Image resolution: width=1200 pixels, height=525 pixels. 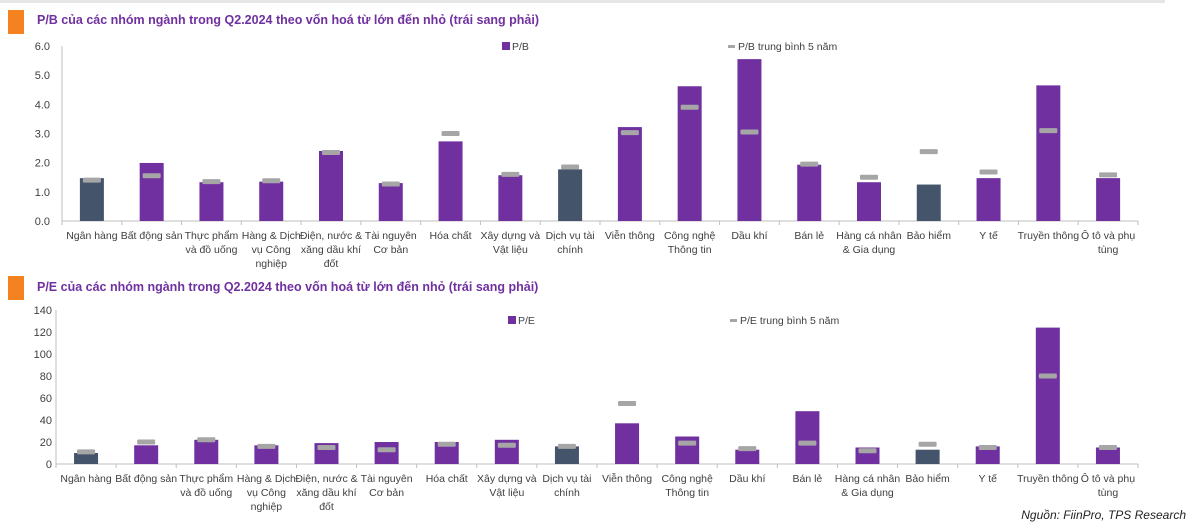 What do you see at coordinates (42, 47) in the screenshot?
I see `pb-y-tick-label: 6.0` at bounding box center [42, 47].